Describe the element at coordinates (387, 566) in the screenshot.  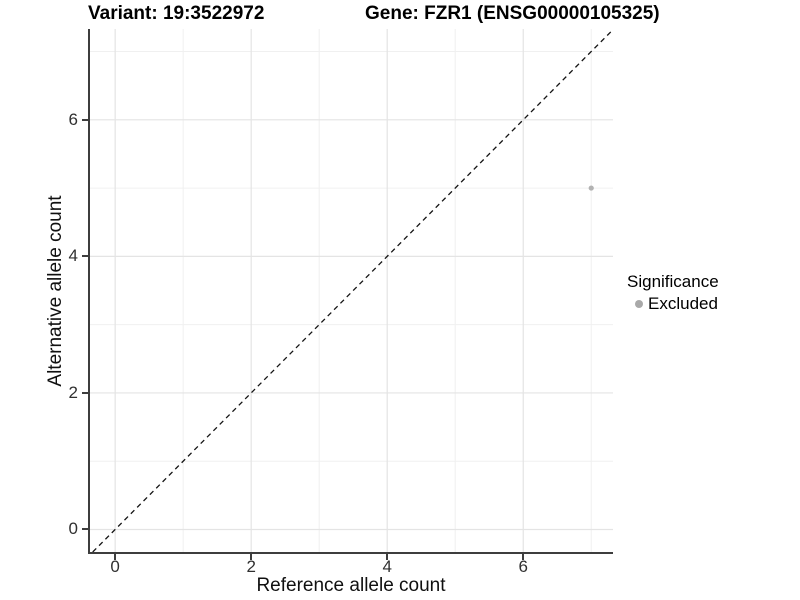
I see `x-tick-label: 4` at that location.